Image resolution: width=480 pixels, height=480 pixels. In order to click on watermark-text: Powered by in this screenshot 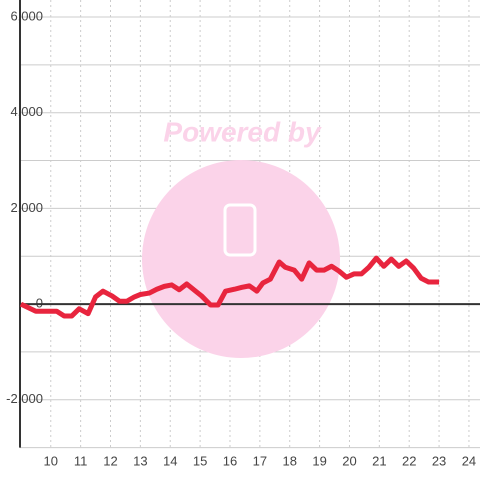, I will do `click(242, 131)`.